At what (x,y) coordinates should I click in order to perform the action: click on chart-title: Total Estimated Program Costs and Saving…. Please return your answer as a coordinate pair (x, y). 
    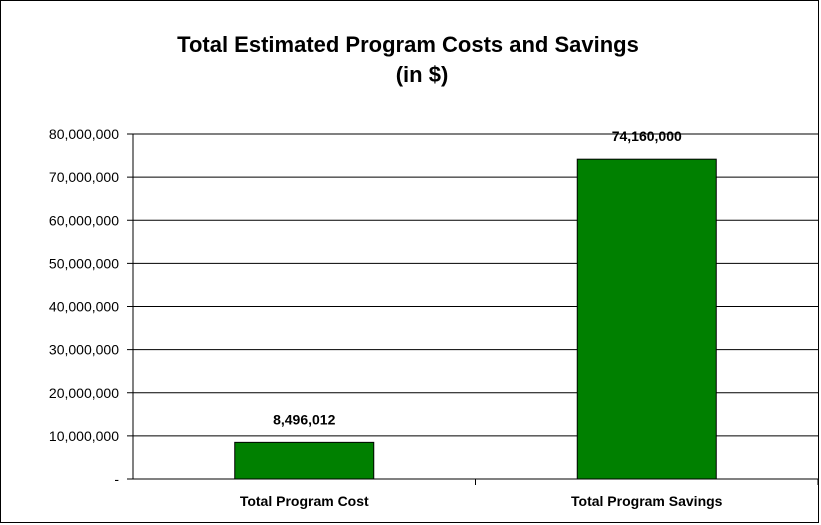
    Looking at the image, I should click on (408, 44).